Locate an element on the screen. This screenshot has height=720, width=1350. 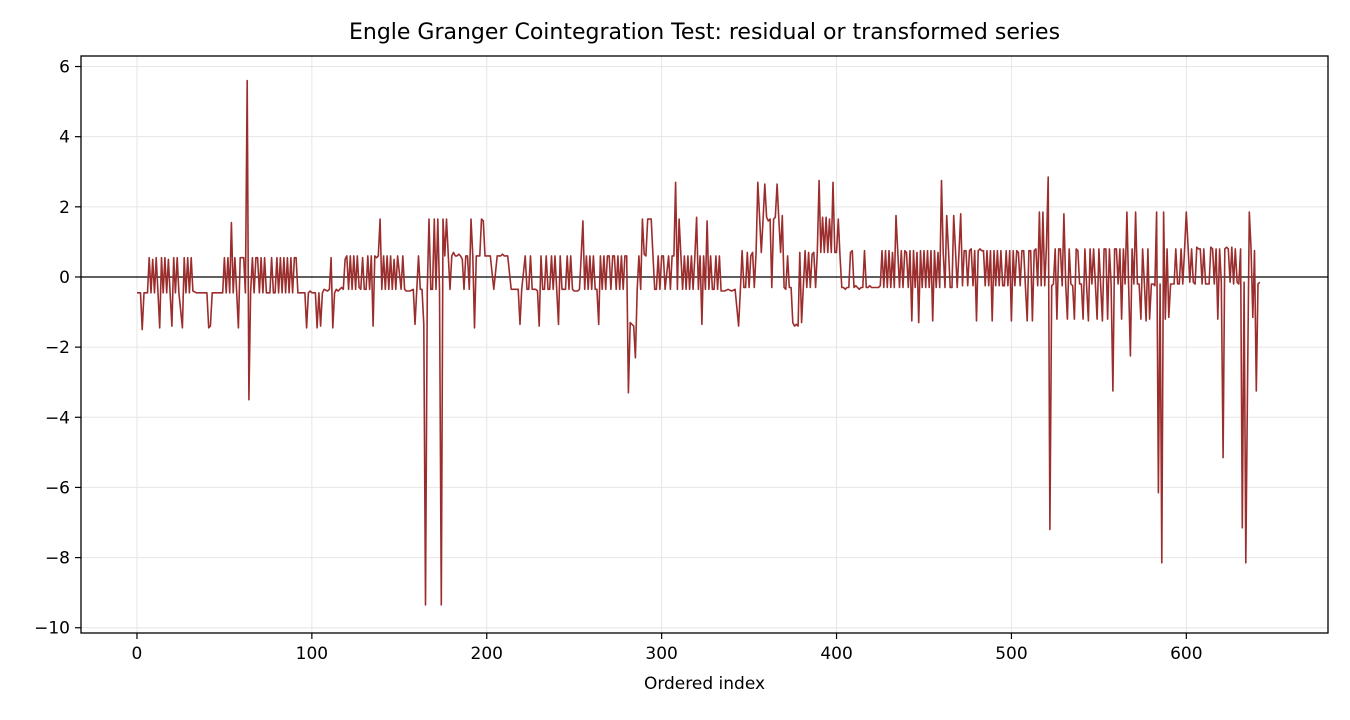
y-tick-label: −8 is located at coordinates (57, 559).